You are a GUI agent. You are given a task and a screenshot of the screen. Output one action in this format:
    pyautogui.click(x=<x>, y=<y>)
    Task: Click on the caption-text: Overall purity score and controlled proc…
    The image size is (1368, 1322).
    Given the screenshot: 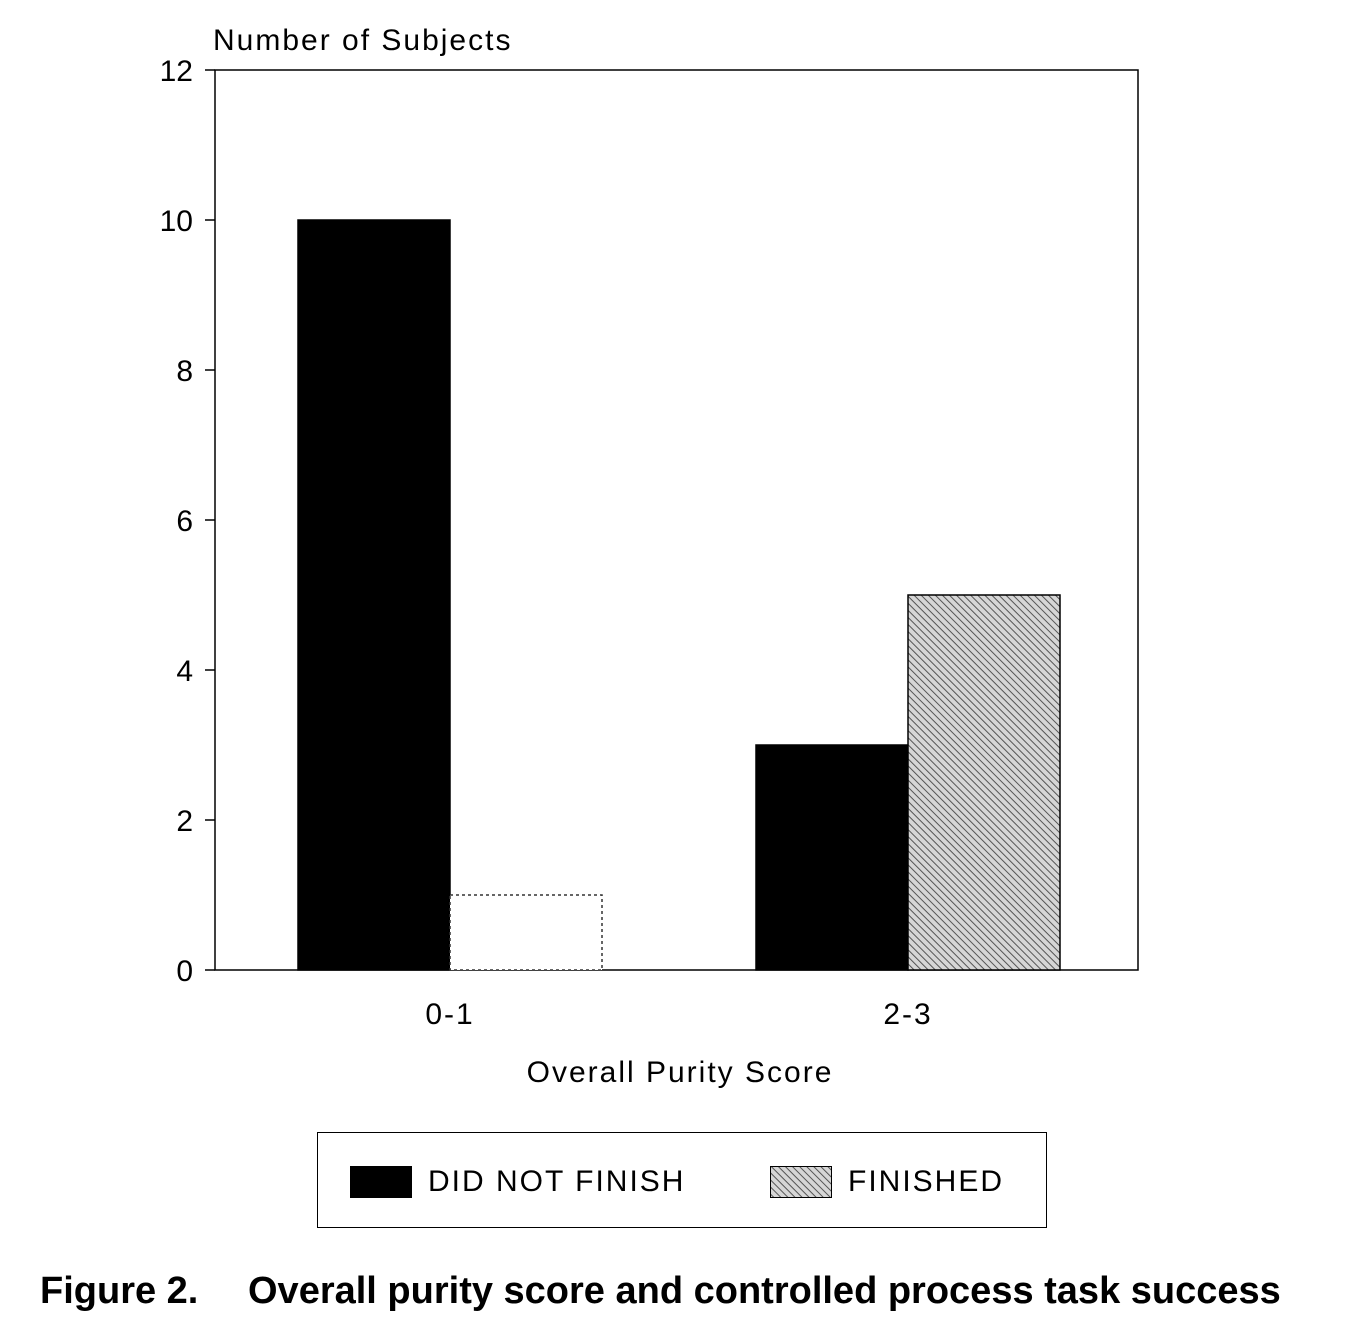 What is the action you would take?
    pyautogui.click(x=764, y=1291)
    